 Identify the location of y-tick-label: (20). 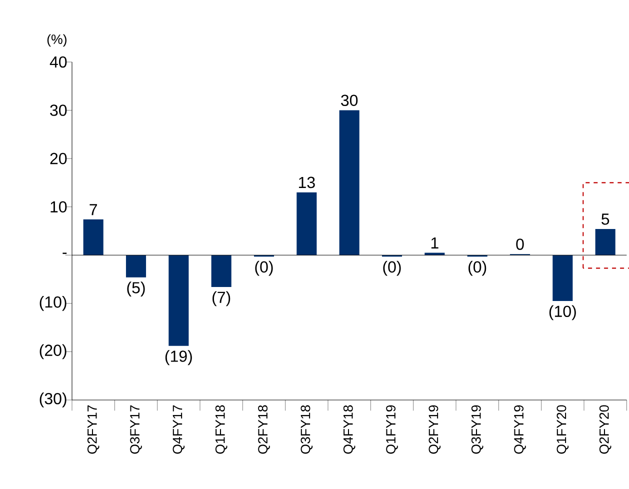
(53, 352).